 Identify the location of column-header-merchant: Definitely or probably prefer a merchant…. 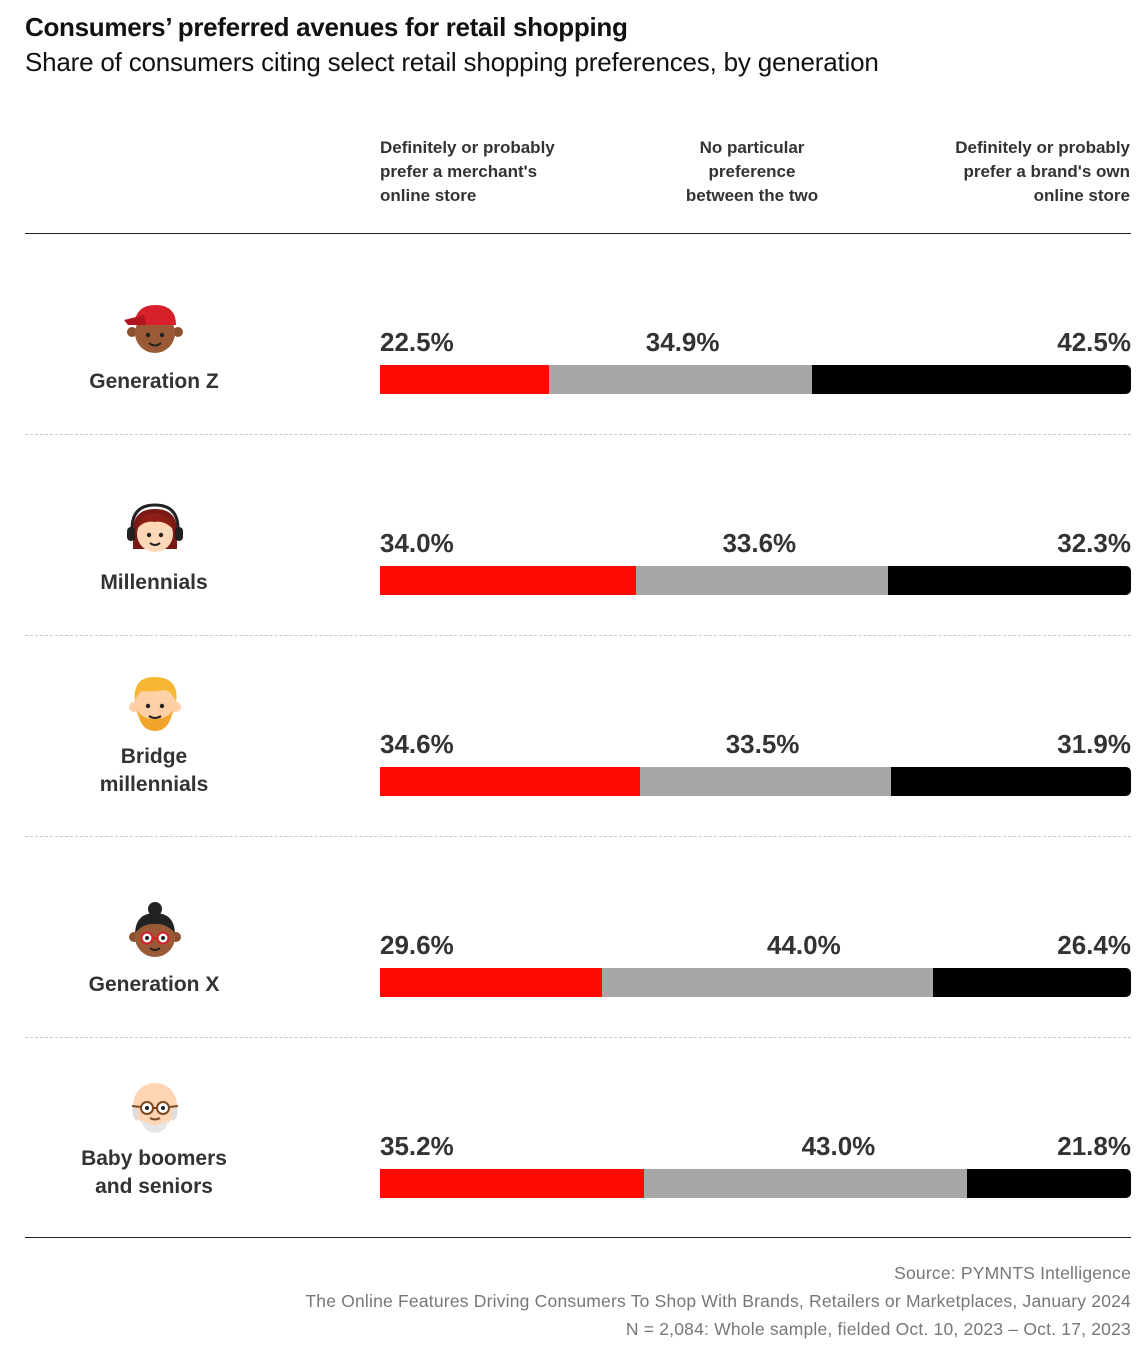
(490, 172).